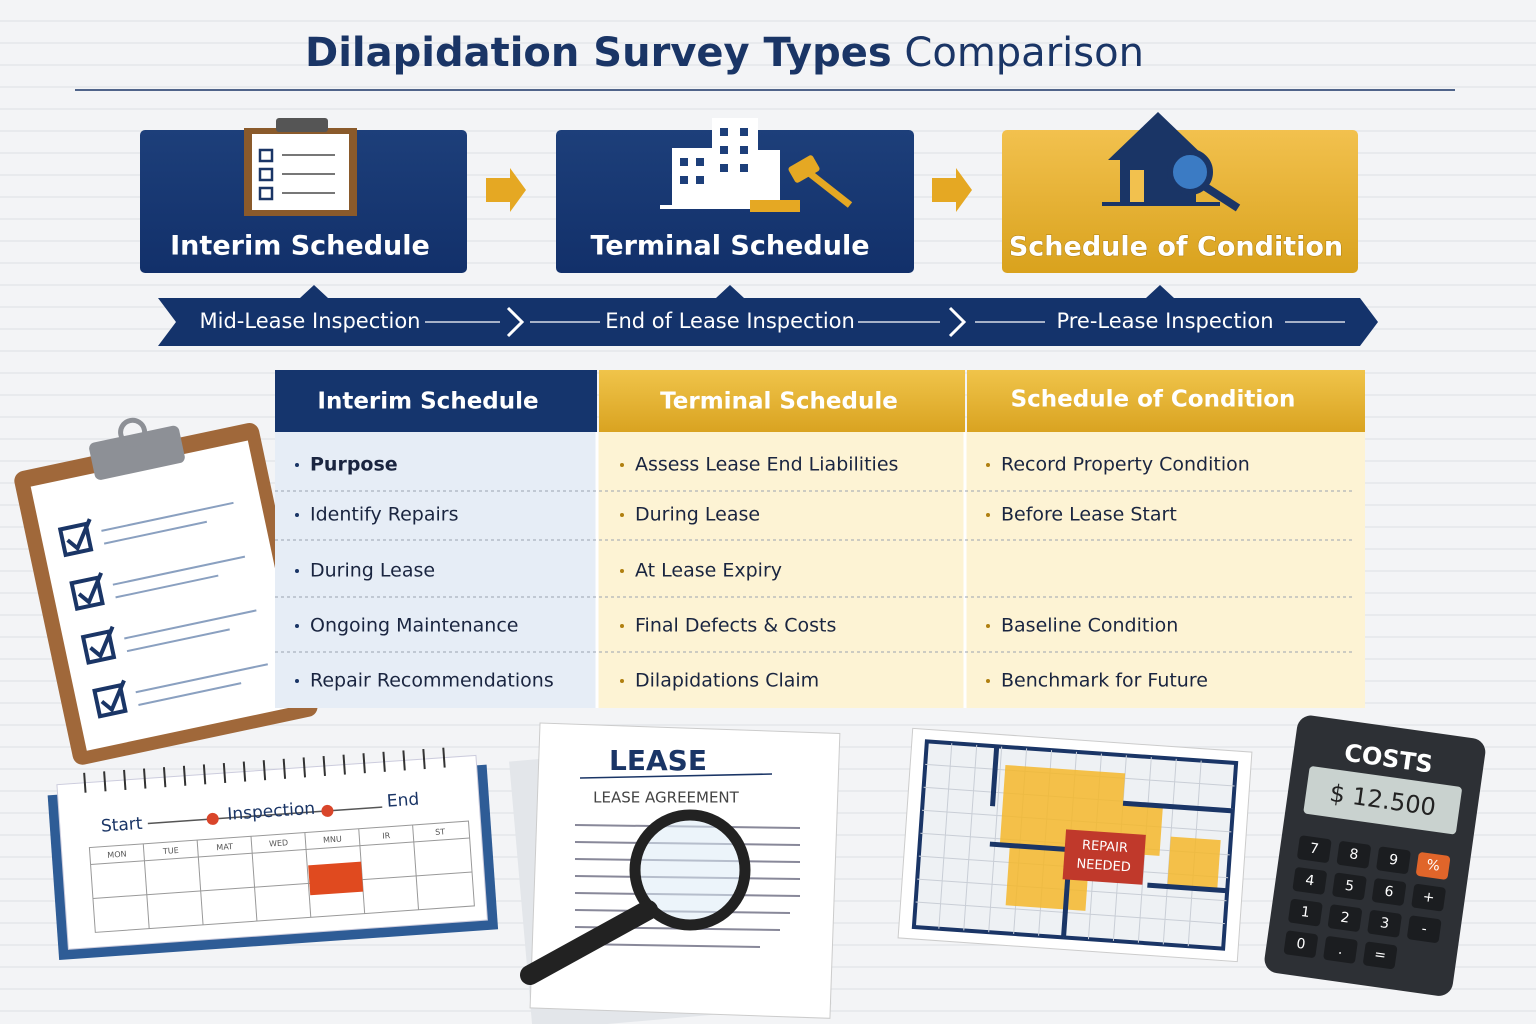 The height and width of the screenshot is (1024, 1536). Describe the element at coordinates (1375, 855) in the screenshot. I see `calculator-illustration: COSTS $ 12.500 7 8 94 5 61 2 30. =%+-` at that location.